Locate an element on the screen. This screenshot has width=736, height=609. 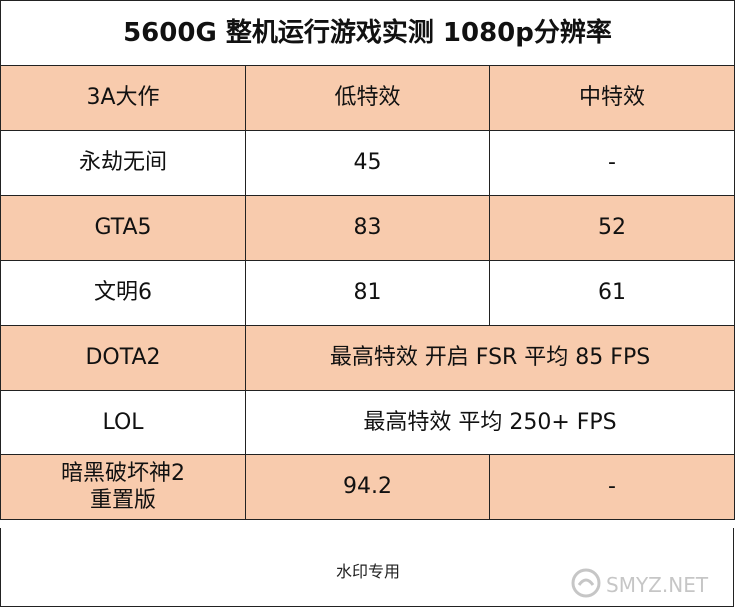
table-row: 文明6 81 61 is located at coordinates (367, 293).